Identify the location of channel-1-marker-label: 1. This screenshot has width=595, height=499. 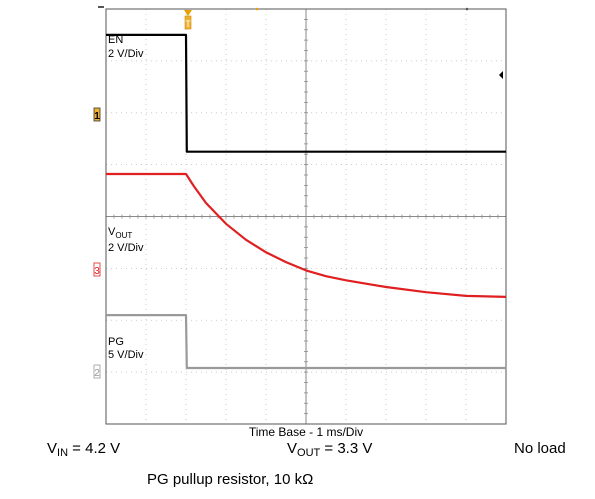
(97, 116).